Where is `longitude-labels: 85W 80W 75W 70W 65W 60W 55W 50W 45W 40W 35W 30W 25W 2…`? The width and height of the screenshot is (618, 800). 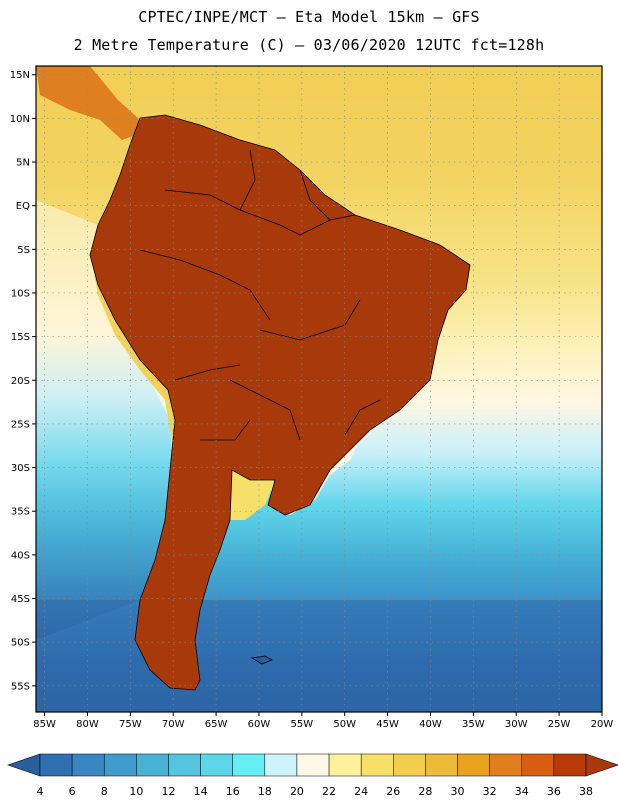 longitude-labels: 85W 80W 75W 70W 65W 60W 55W 50W 45W 40W 35W 30W 25W 2… is located at coordinates (323, 721).